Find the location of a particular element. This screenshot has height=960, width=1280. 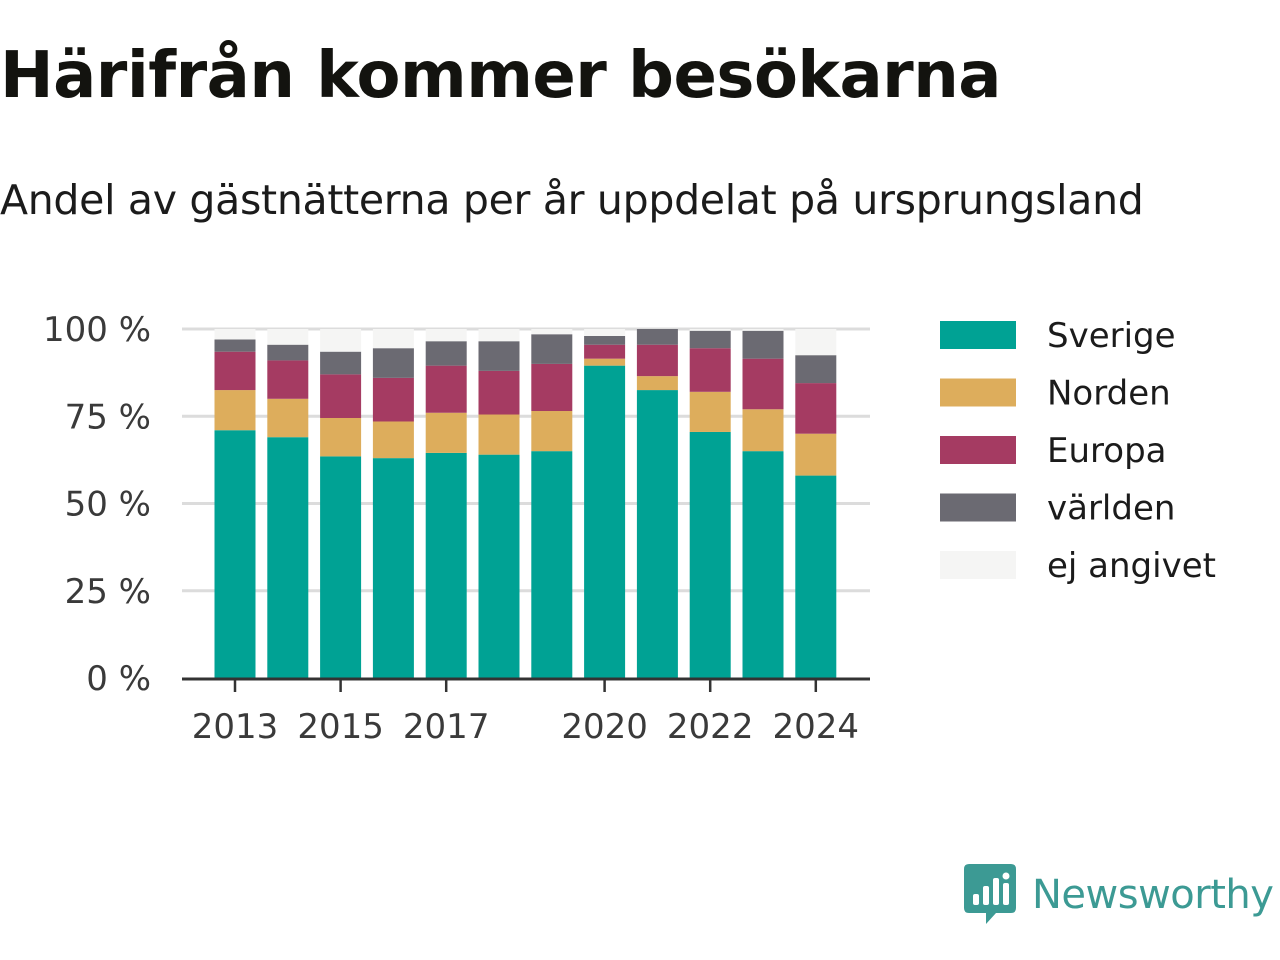

x-tick-label: 2024 is located at coordinates (816, 727).